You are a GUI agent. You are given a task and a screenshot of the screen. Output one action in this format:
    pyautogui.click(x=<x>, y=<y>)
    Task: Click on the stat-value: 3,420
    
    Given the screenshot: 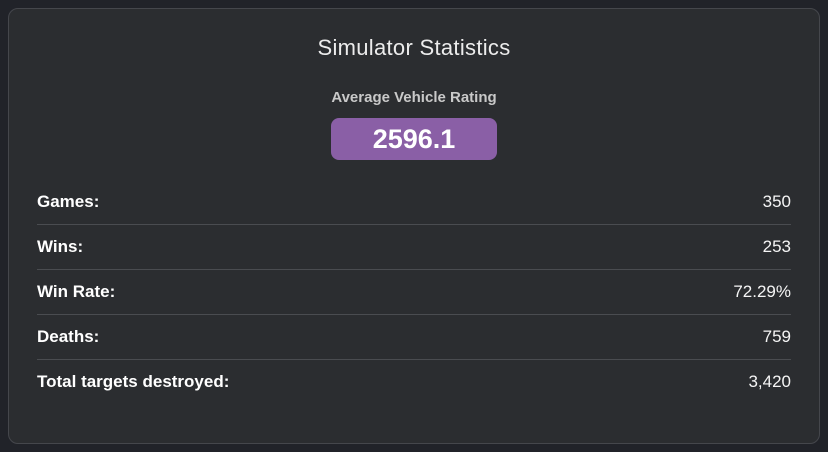 What is the action you would take?
    pyautogui.click(x=769, y=381)
    